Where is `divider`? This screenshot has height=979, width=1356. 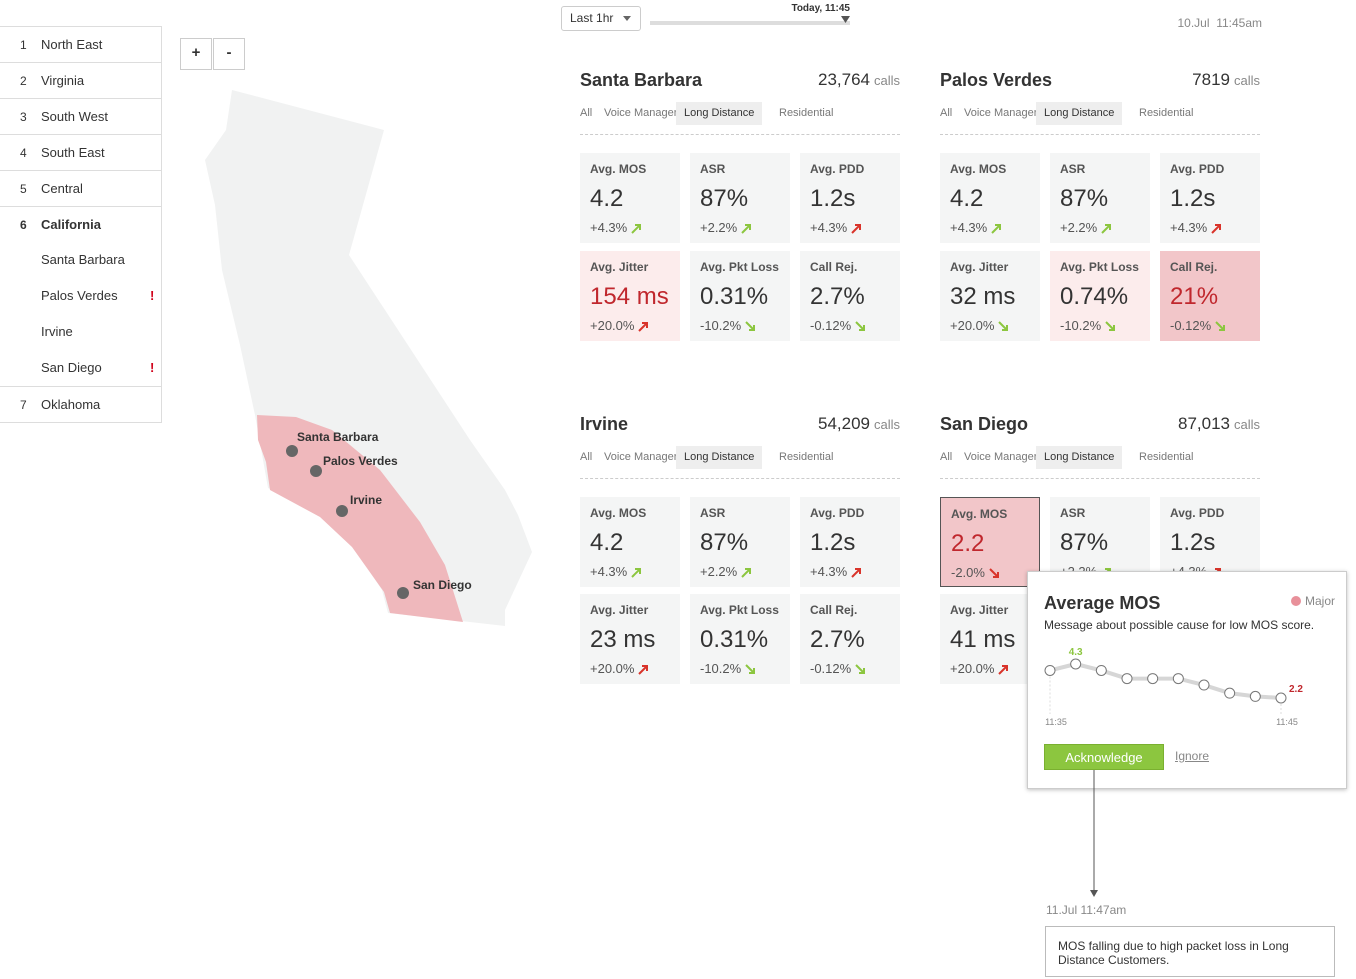
divider is located at coordinates (740, 478).